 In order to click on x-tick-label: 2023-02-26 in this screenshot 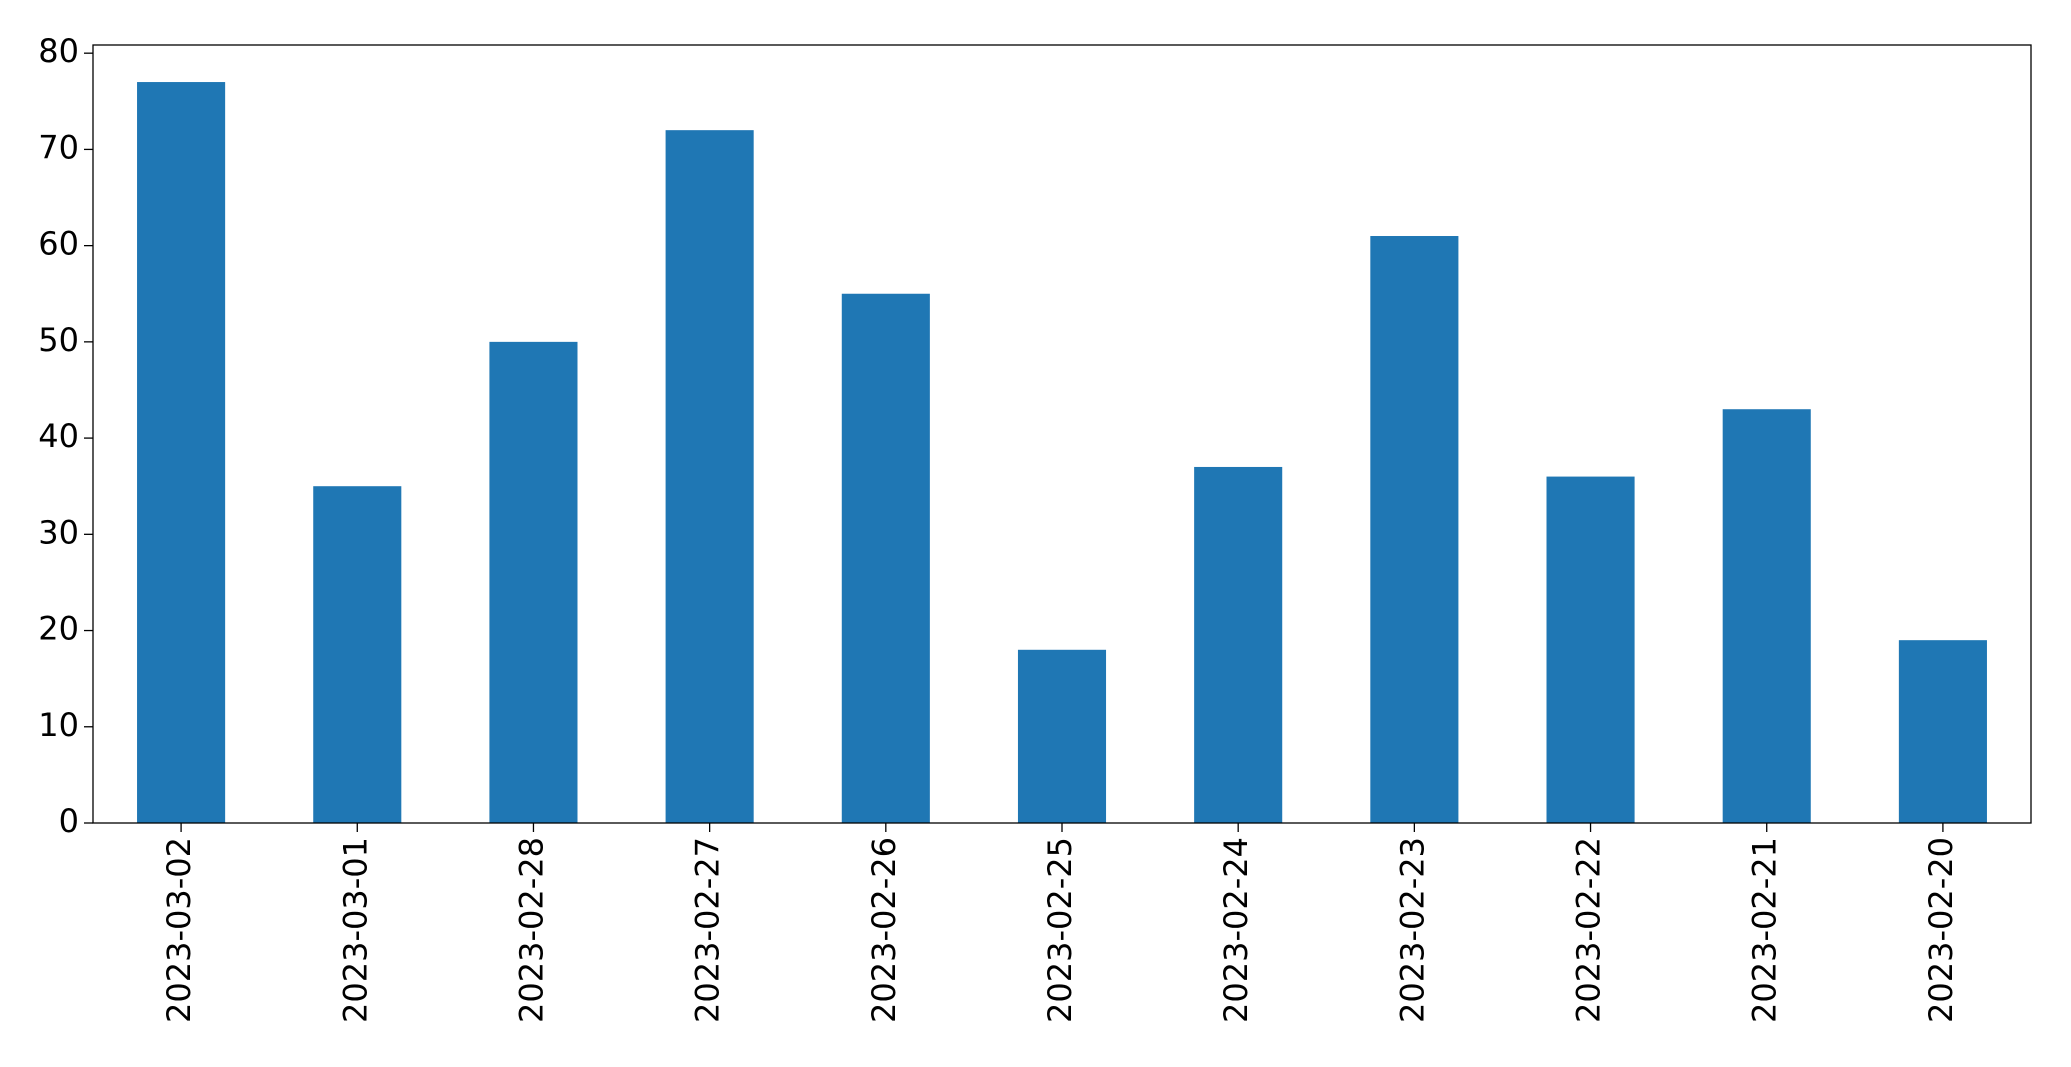, I will do `click(884, 930)`.